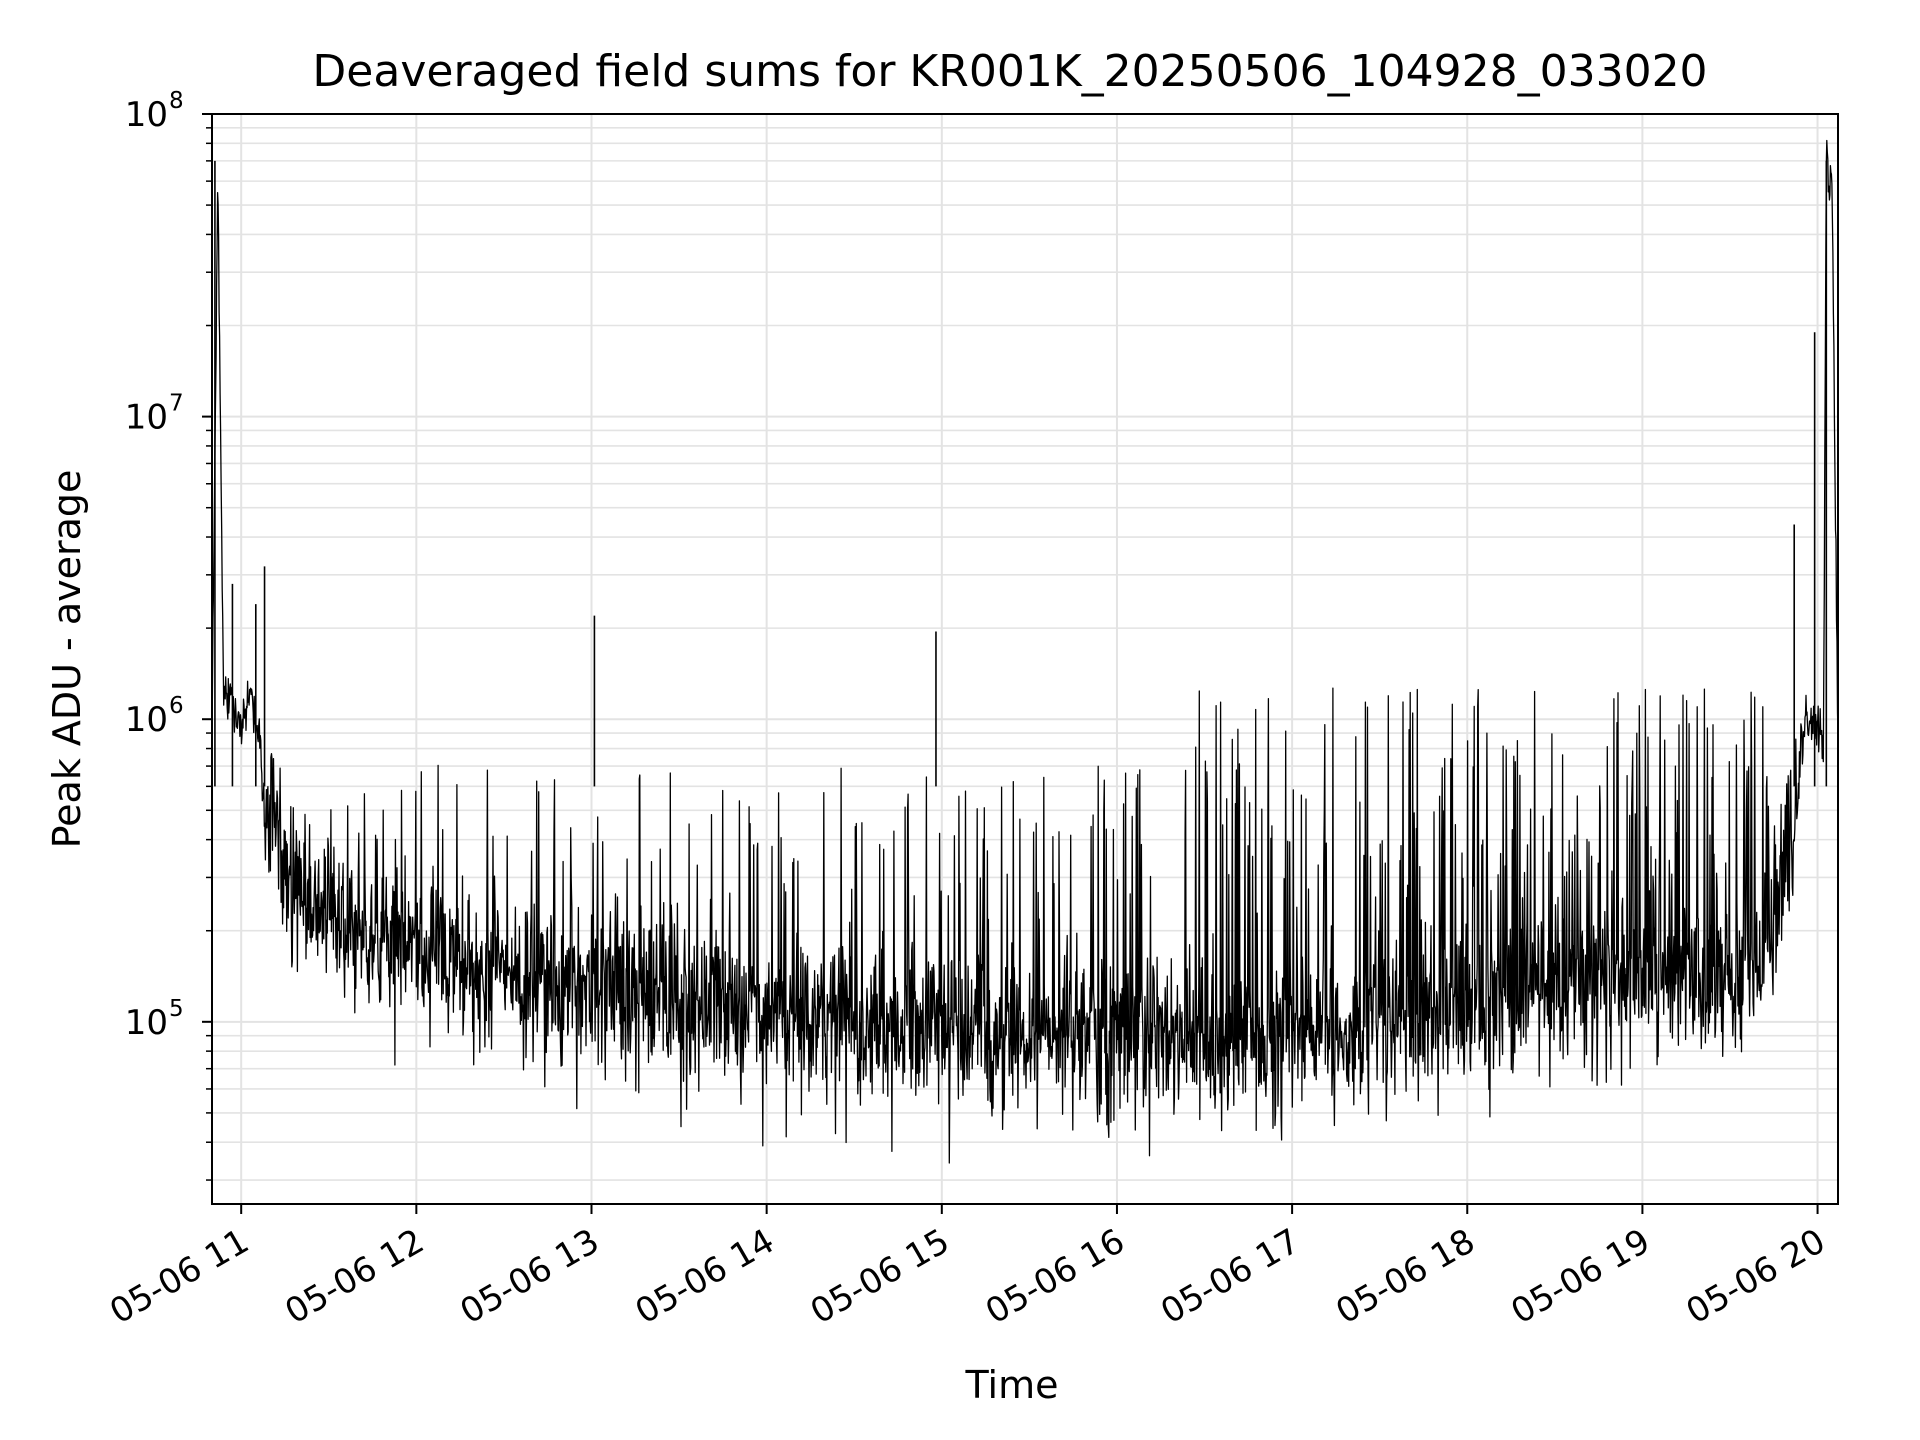 This screenshot has width=1920, height=1440. I want to click on y-tick-label-exponent: 7, so click(176, 404).